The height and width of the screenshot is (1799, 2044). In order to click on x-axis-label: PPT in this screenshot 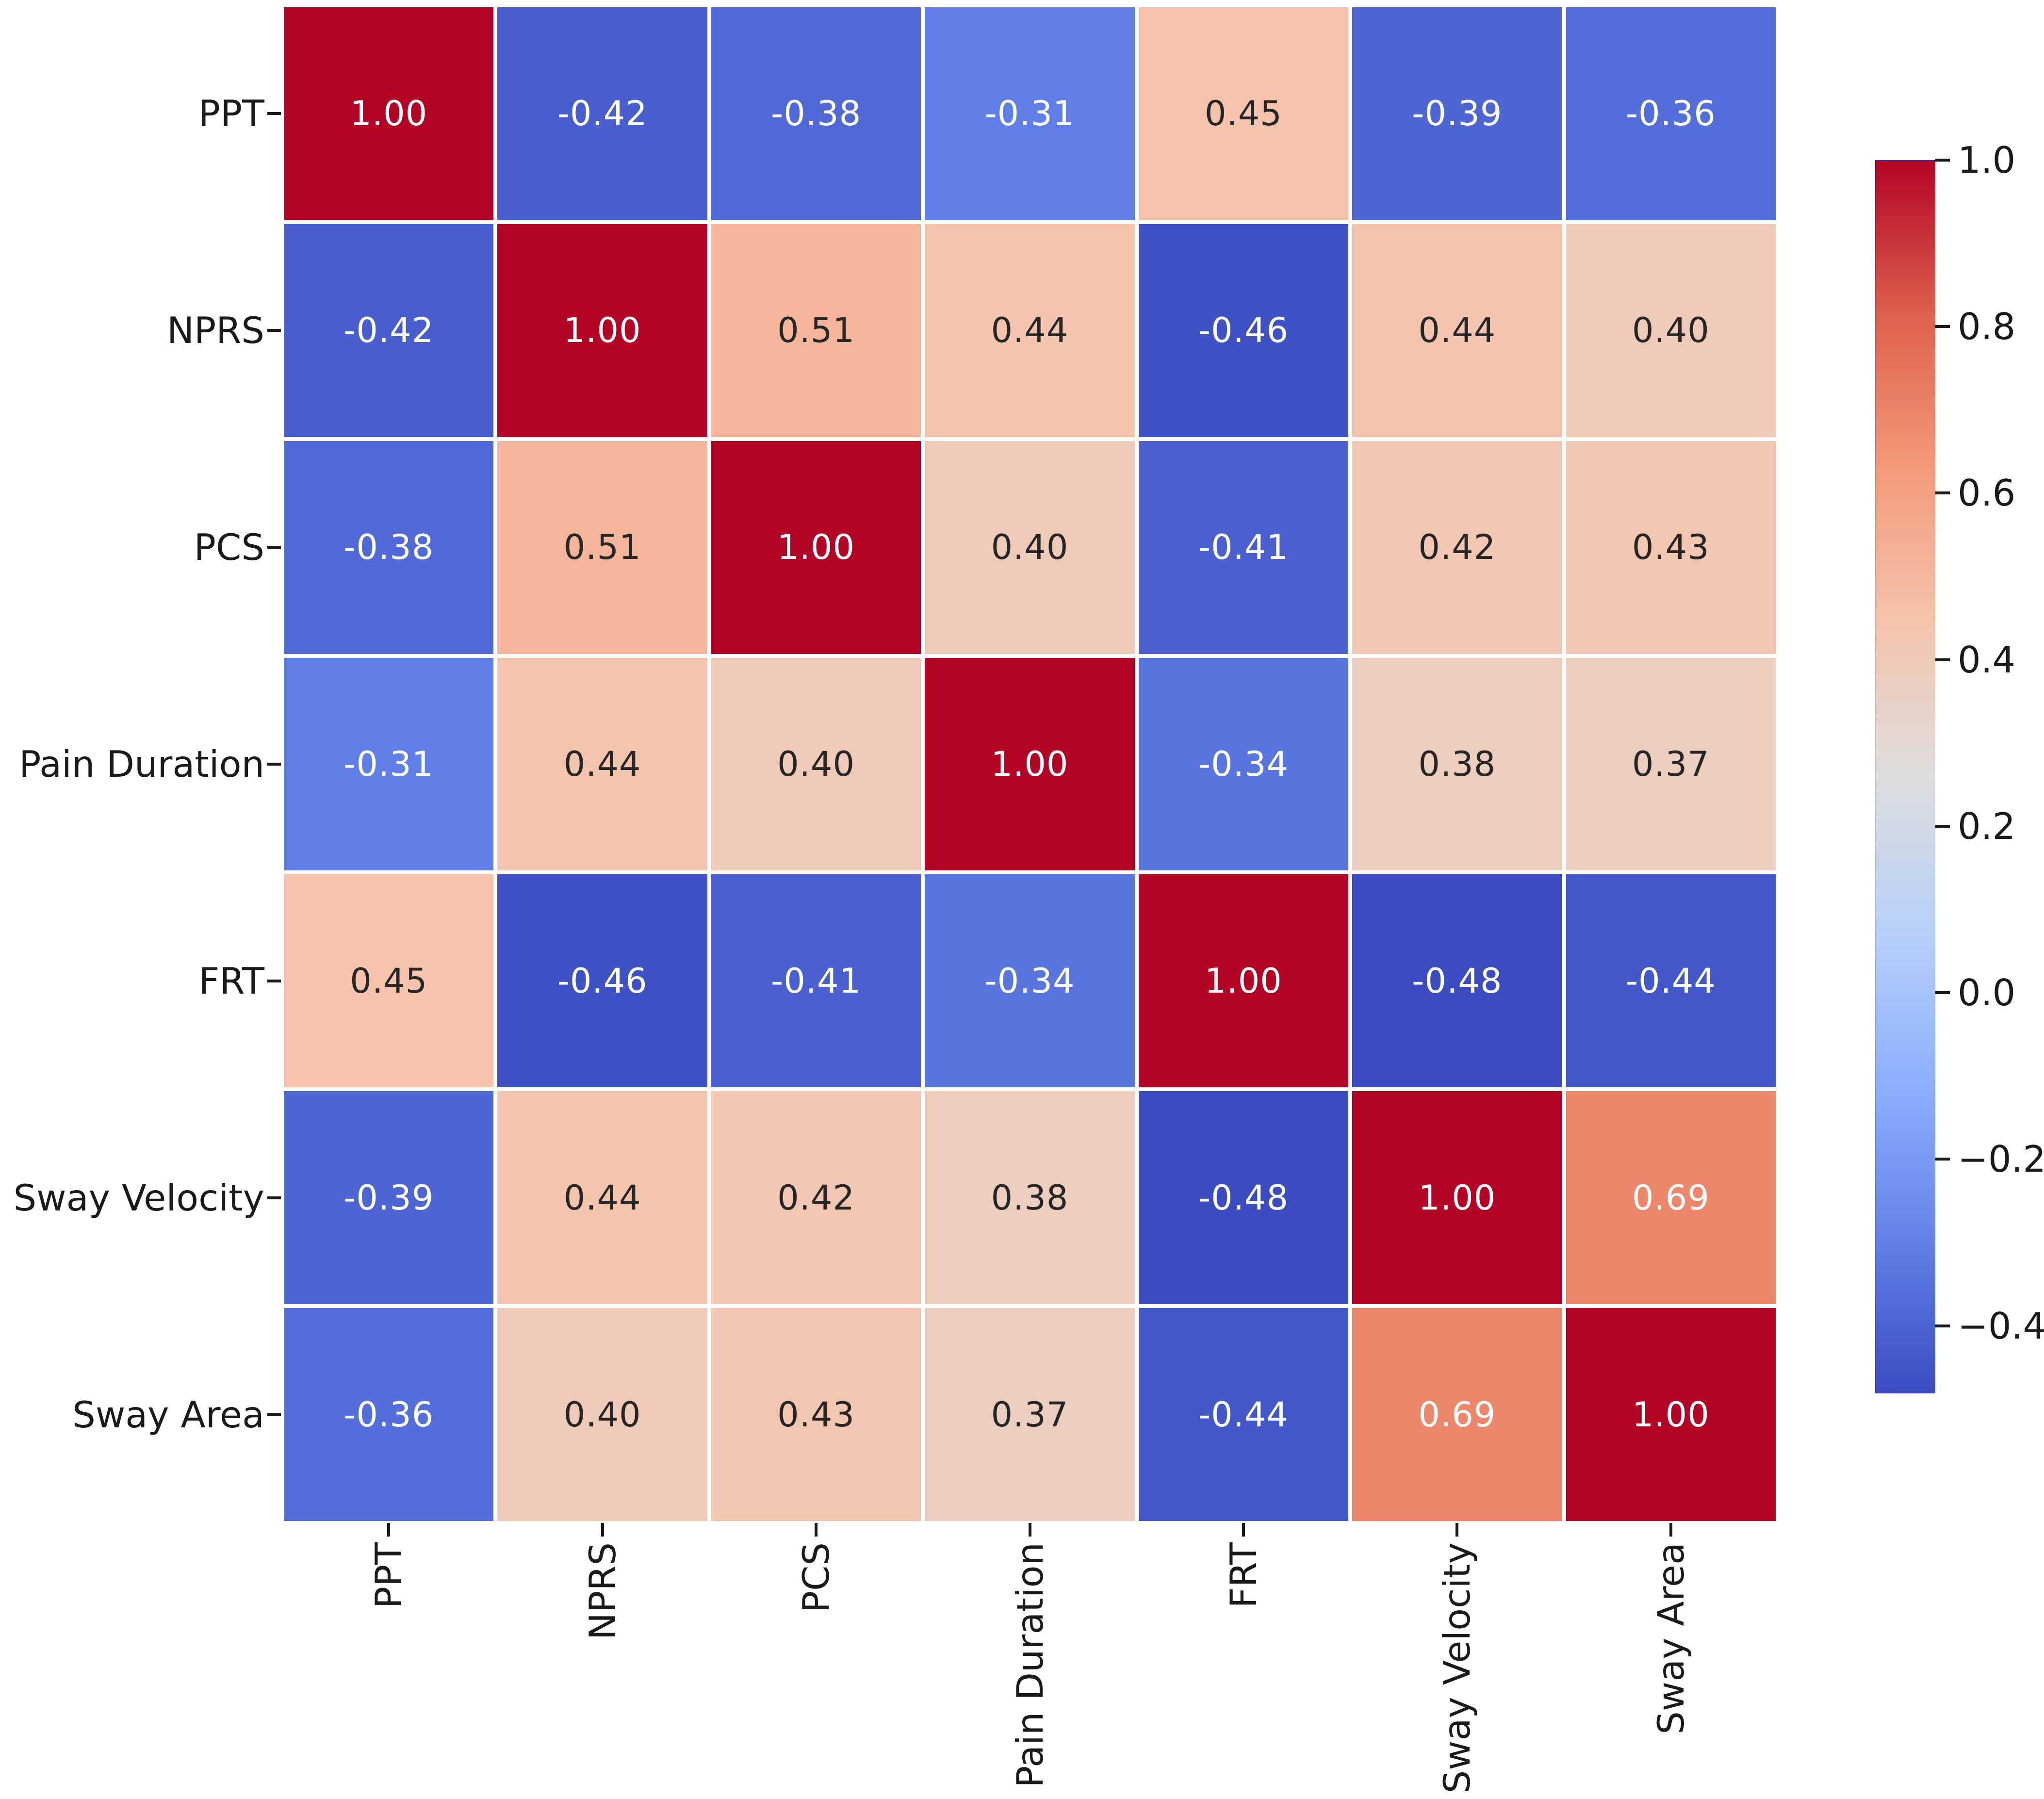, I will do `click(388, 1575)`.